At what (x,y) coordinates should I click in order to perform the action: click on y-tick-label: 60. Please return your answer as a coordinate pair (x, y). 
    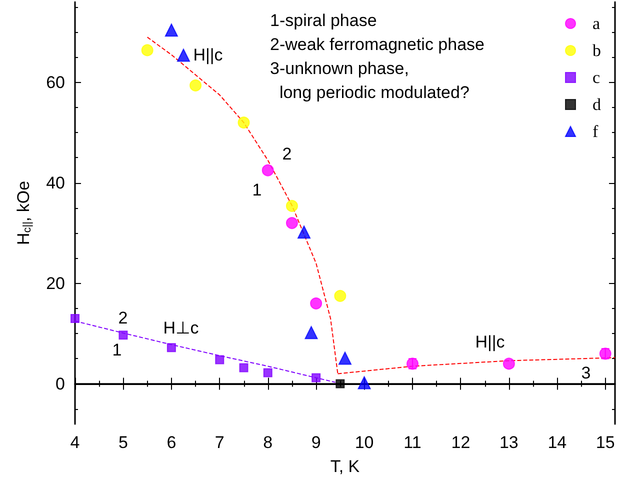
    Looking at the image, I should click on (55, 82).